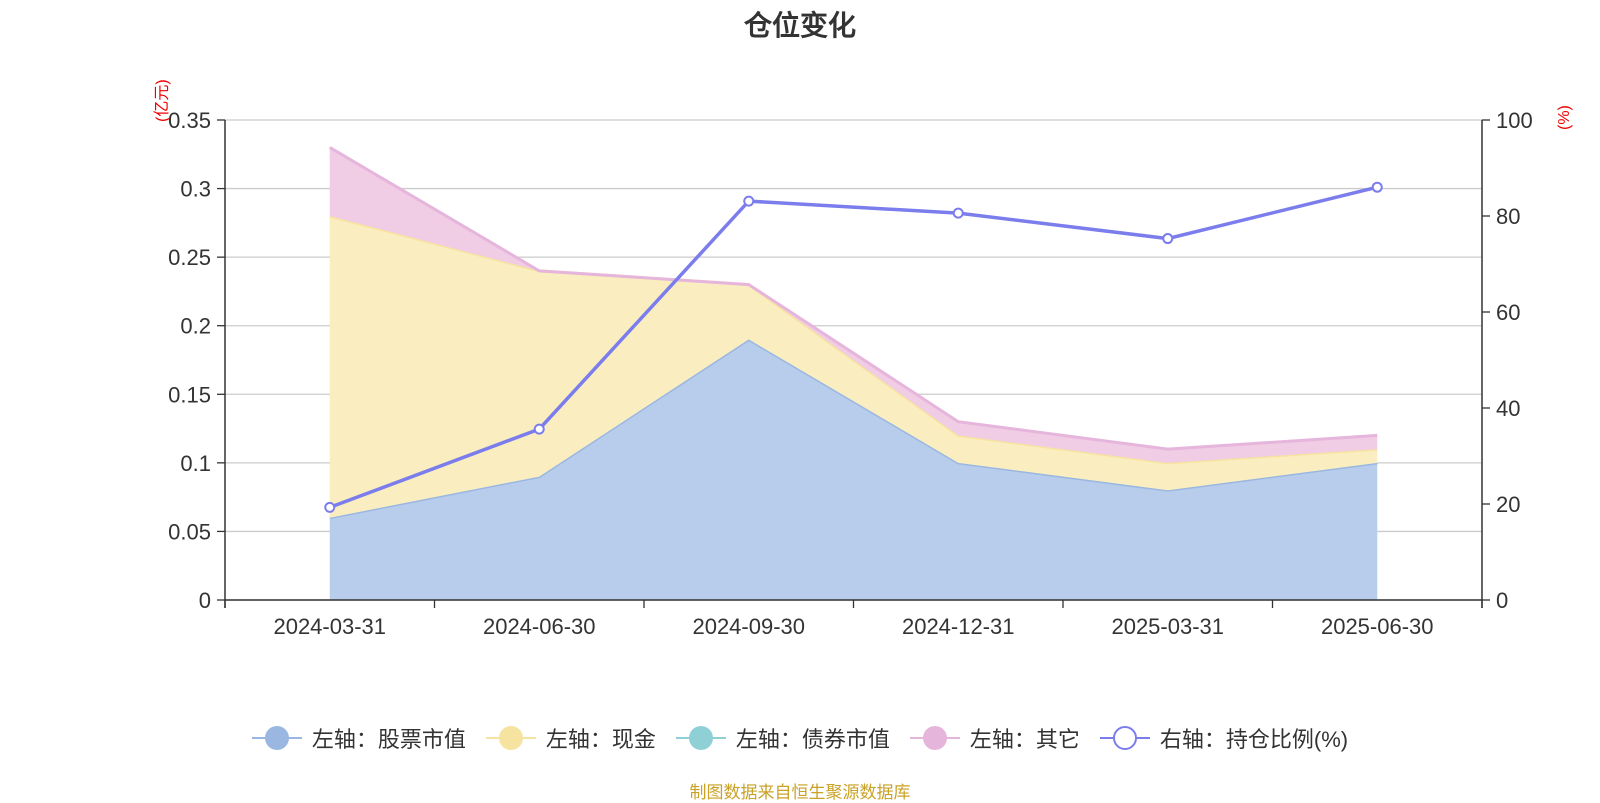  I want to click on legend-item: 右轴：持仓比例(%), so click(1224, 738).